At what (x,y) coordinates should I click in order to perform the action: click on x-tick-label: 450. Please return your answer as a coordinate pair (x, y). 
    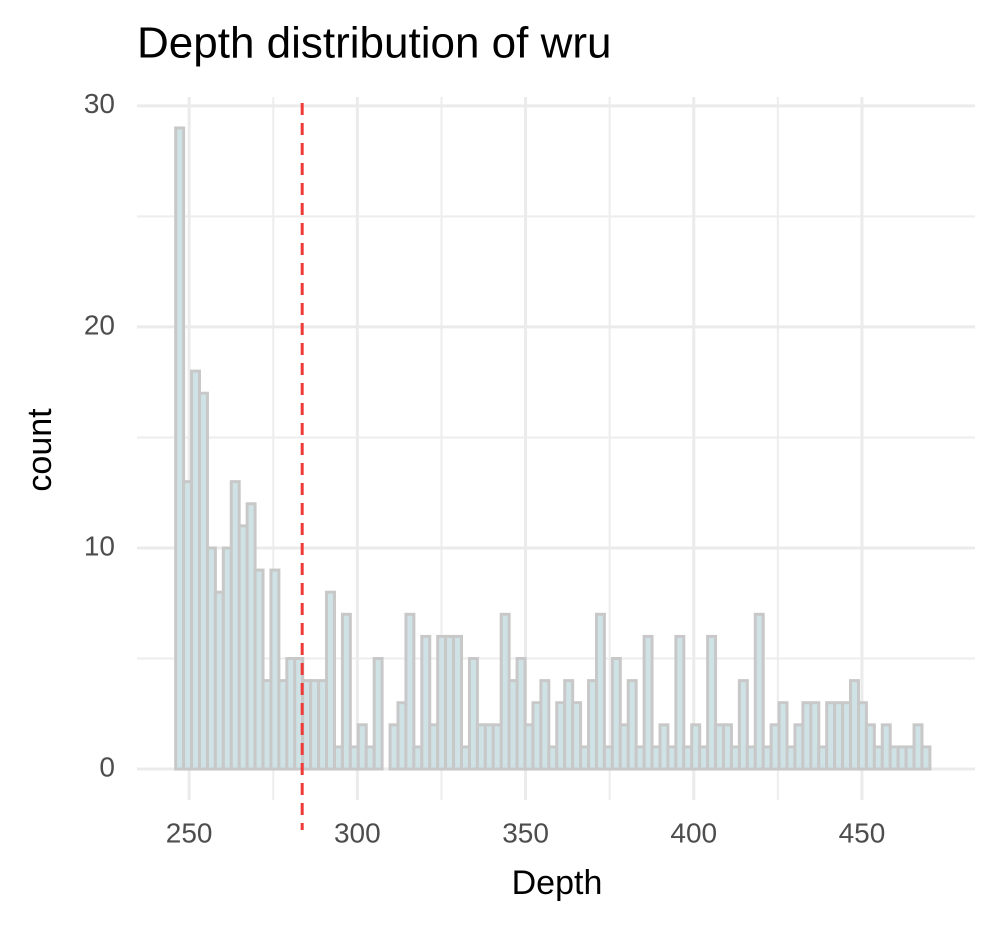
    Looking at the image, I should click on (862, 832).